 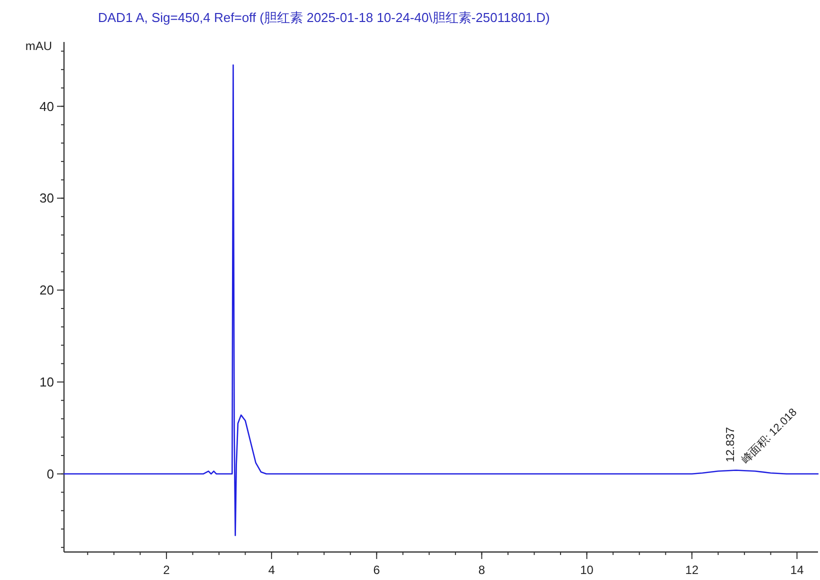 What do you see at coordinates (692, 570) in the screenshot?
I see `x-tick-label: 12` at bounding box center [692, 570].